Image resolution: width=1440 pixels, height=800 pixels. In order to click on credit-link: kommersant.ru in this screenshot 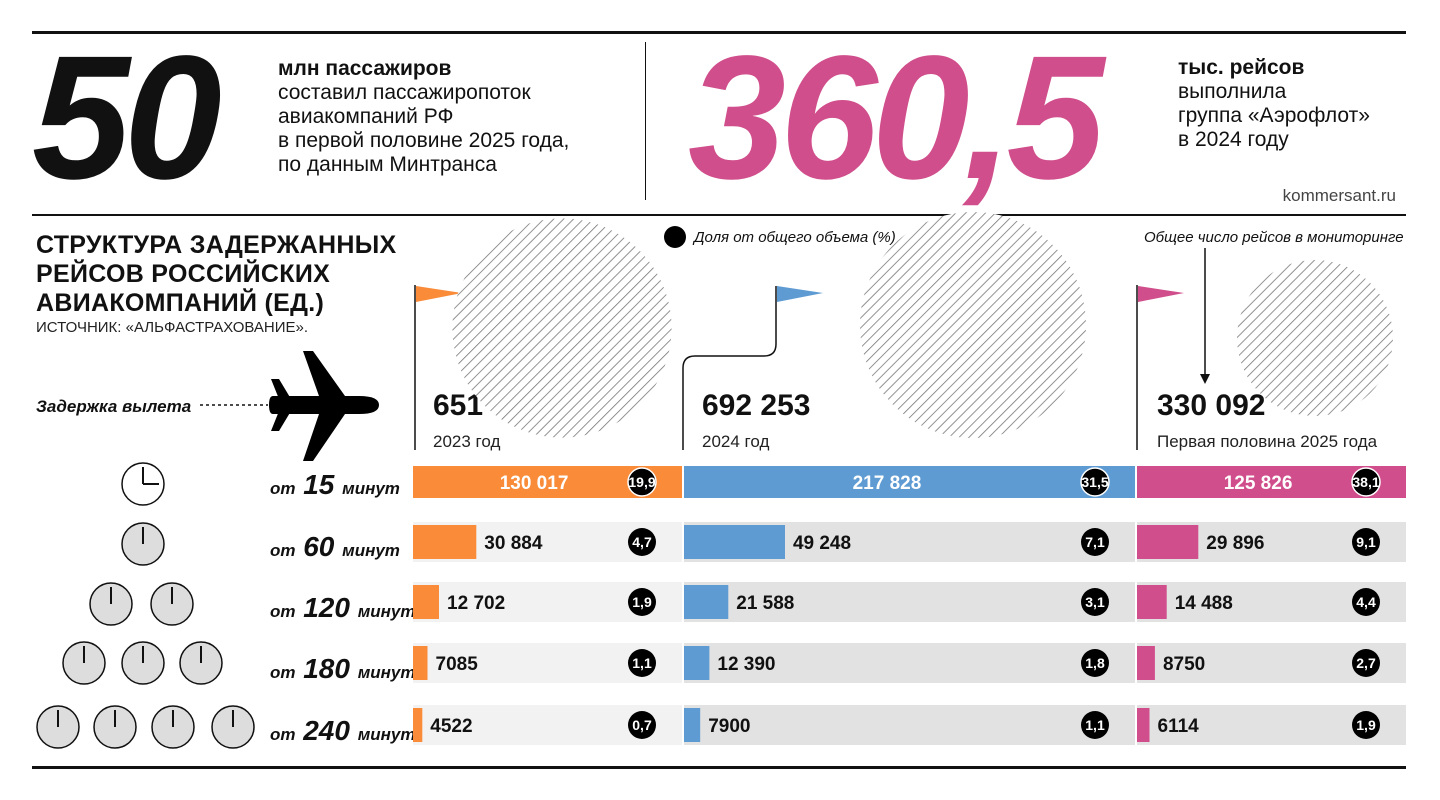, I will do `click(1339, 195)`.